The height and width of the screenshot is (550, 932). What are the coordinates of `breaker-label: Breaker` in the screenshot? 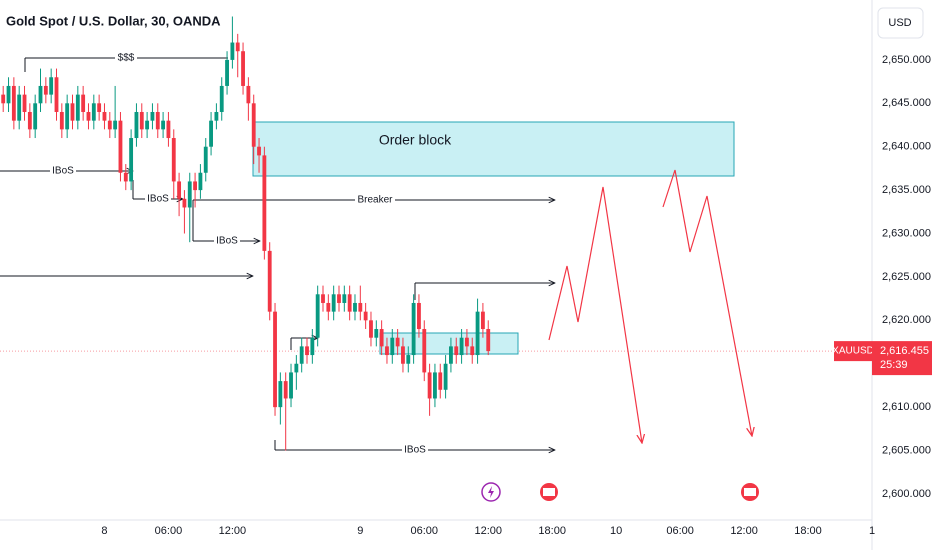 It's located at (375, 200).